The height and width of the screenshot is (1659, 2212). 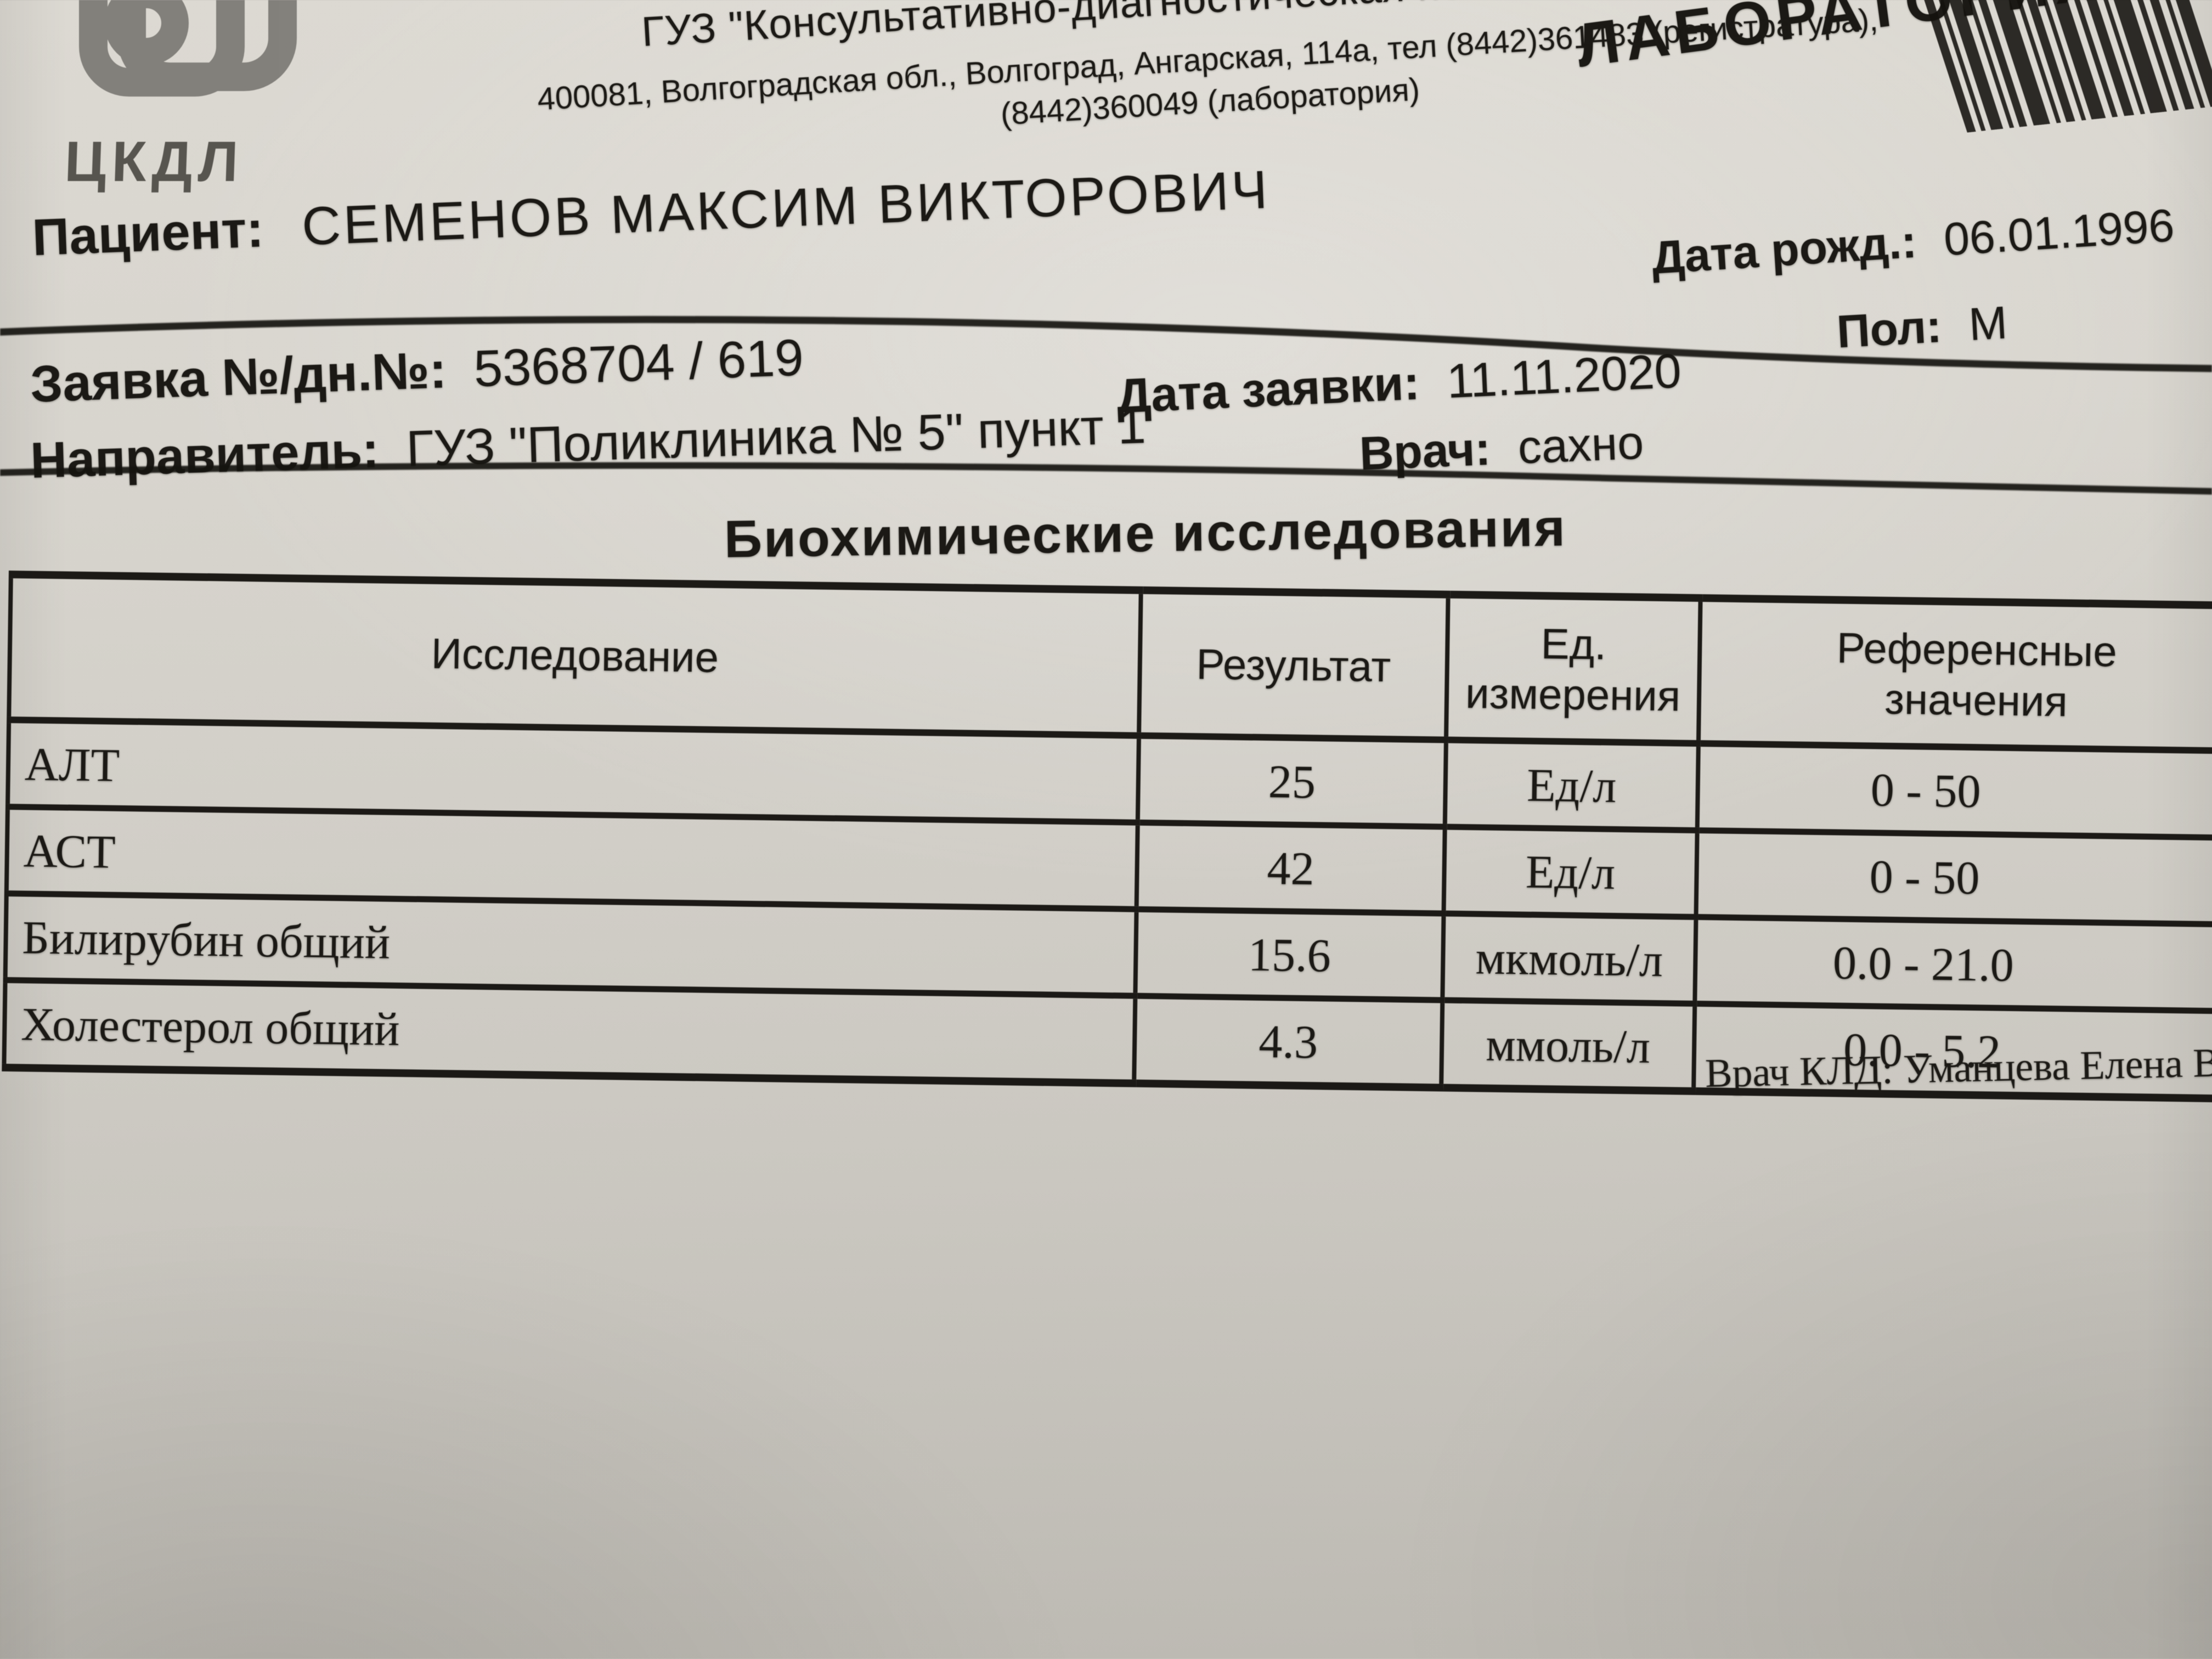 What do you see at coordinates (1293, 665) in the screenshot?
I see `column-header-result: Результат` at bounding box center [1293, 665].